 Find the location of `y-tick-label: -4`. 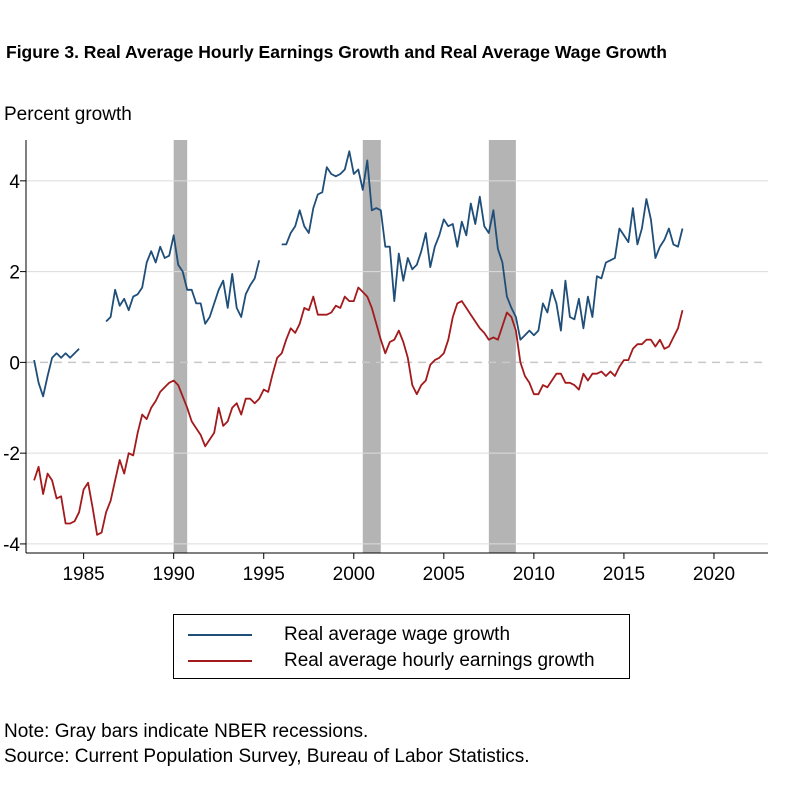

y-tick-label: -4 is located at coordinates (11, 545).